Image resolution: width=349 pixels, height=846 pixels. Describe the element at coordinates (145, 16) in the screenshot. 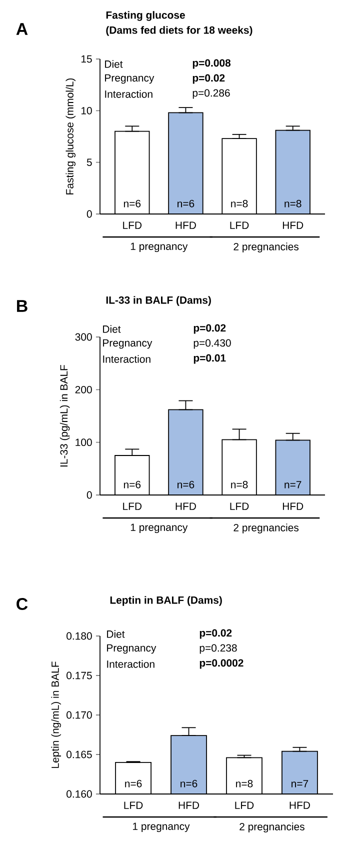

I see `chart-title: Fasting glucose` at that location.